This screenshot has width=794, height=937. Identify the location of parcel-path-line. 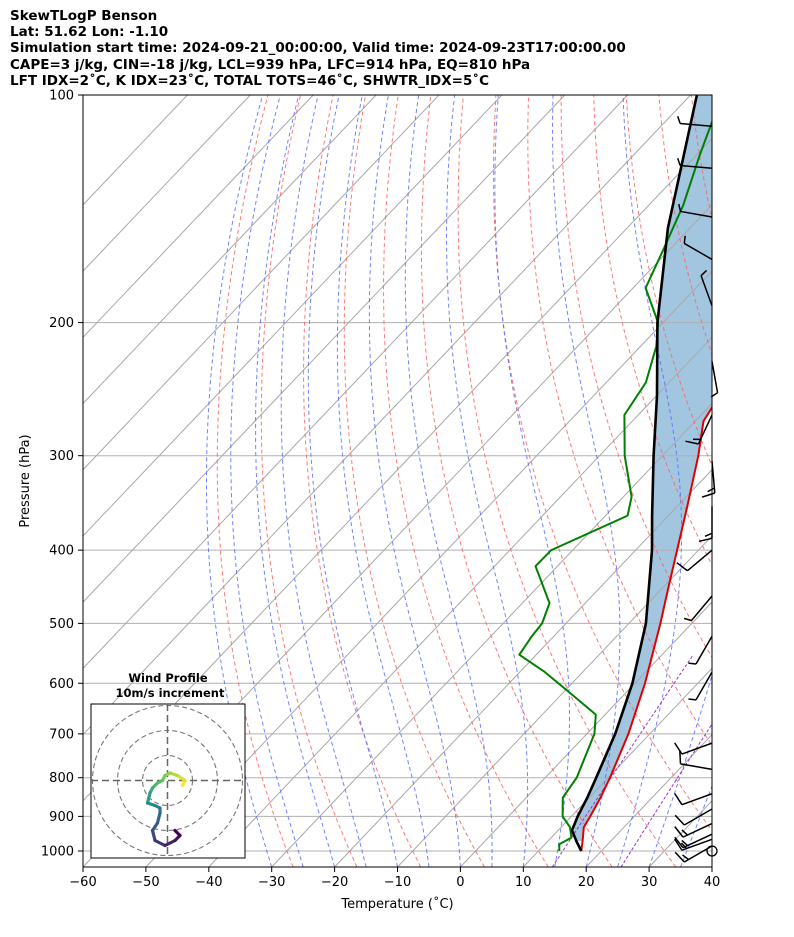
(634, 473).